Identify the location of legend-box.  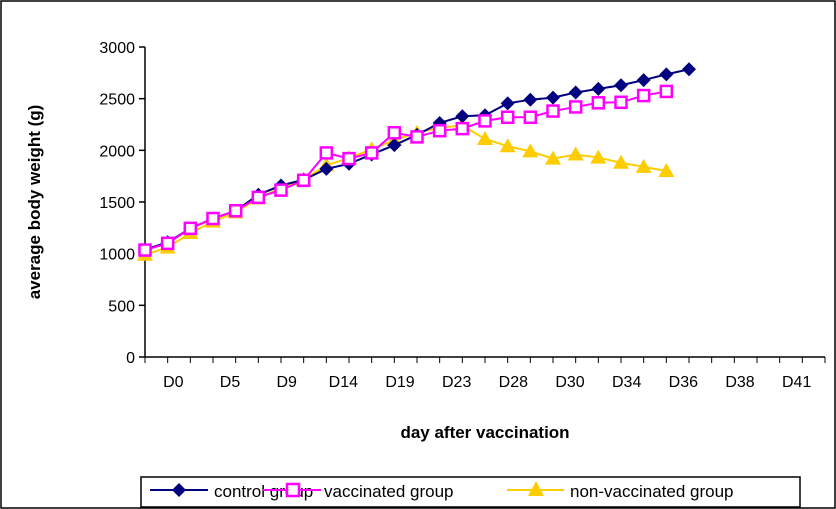
(470, 492).